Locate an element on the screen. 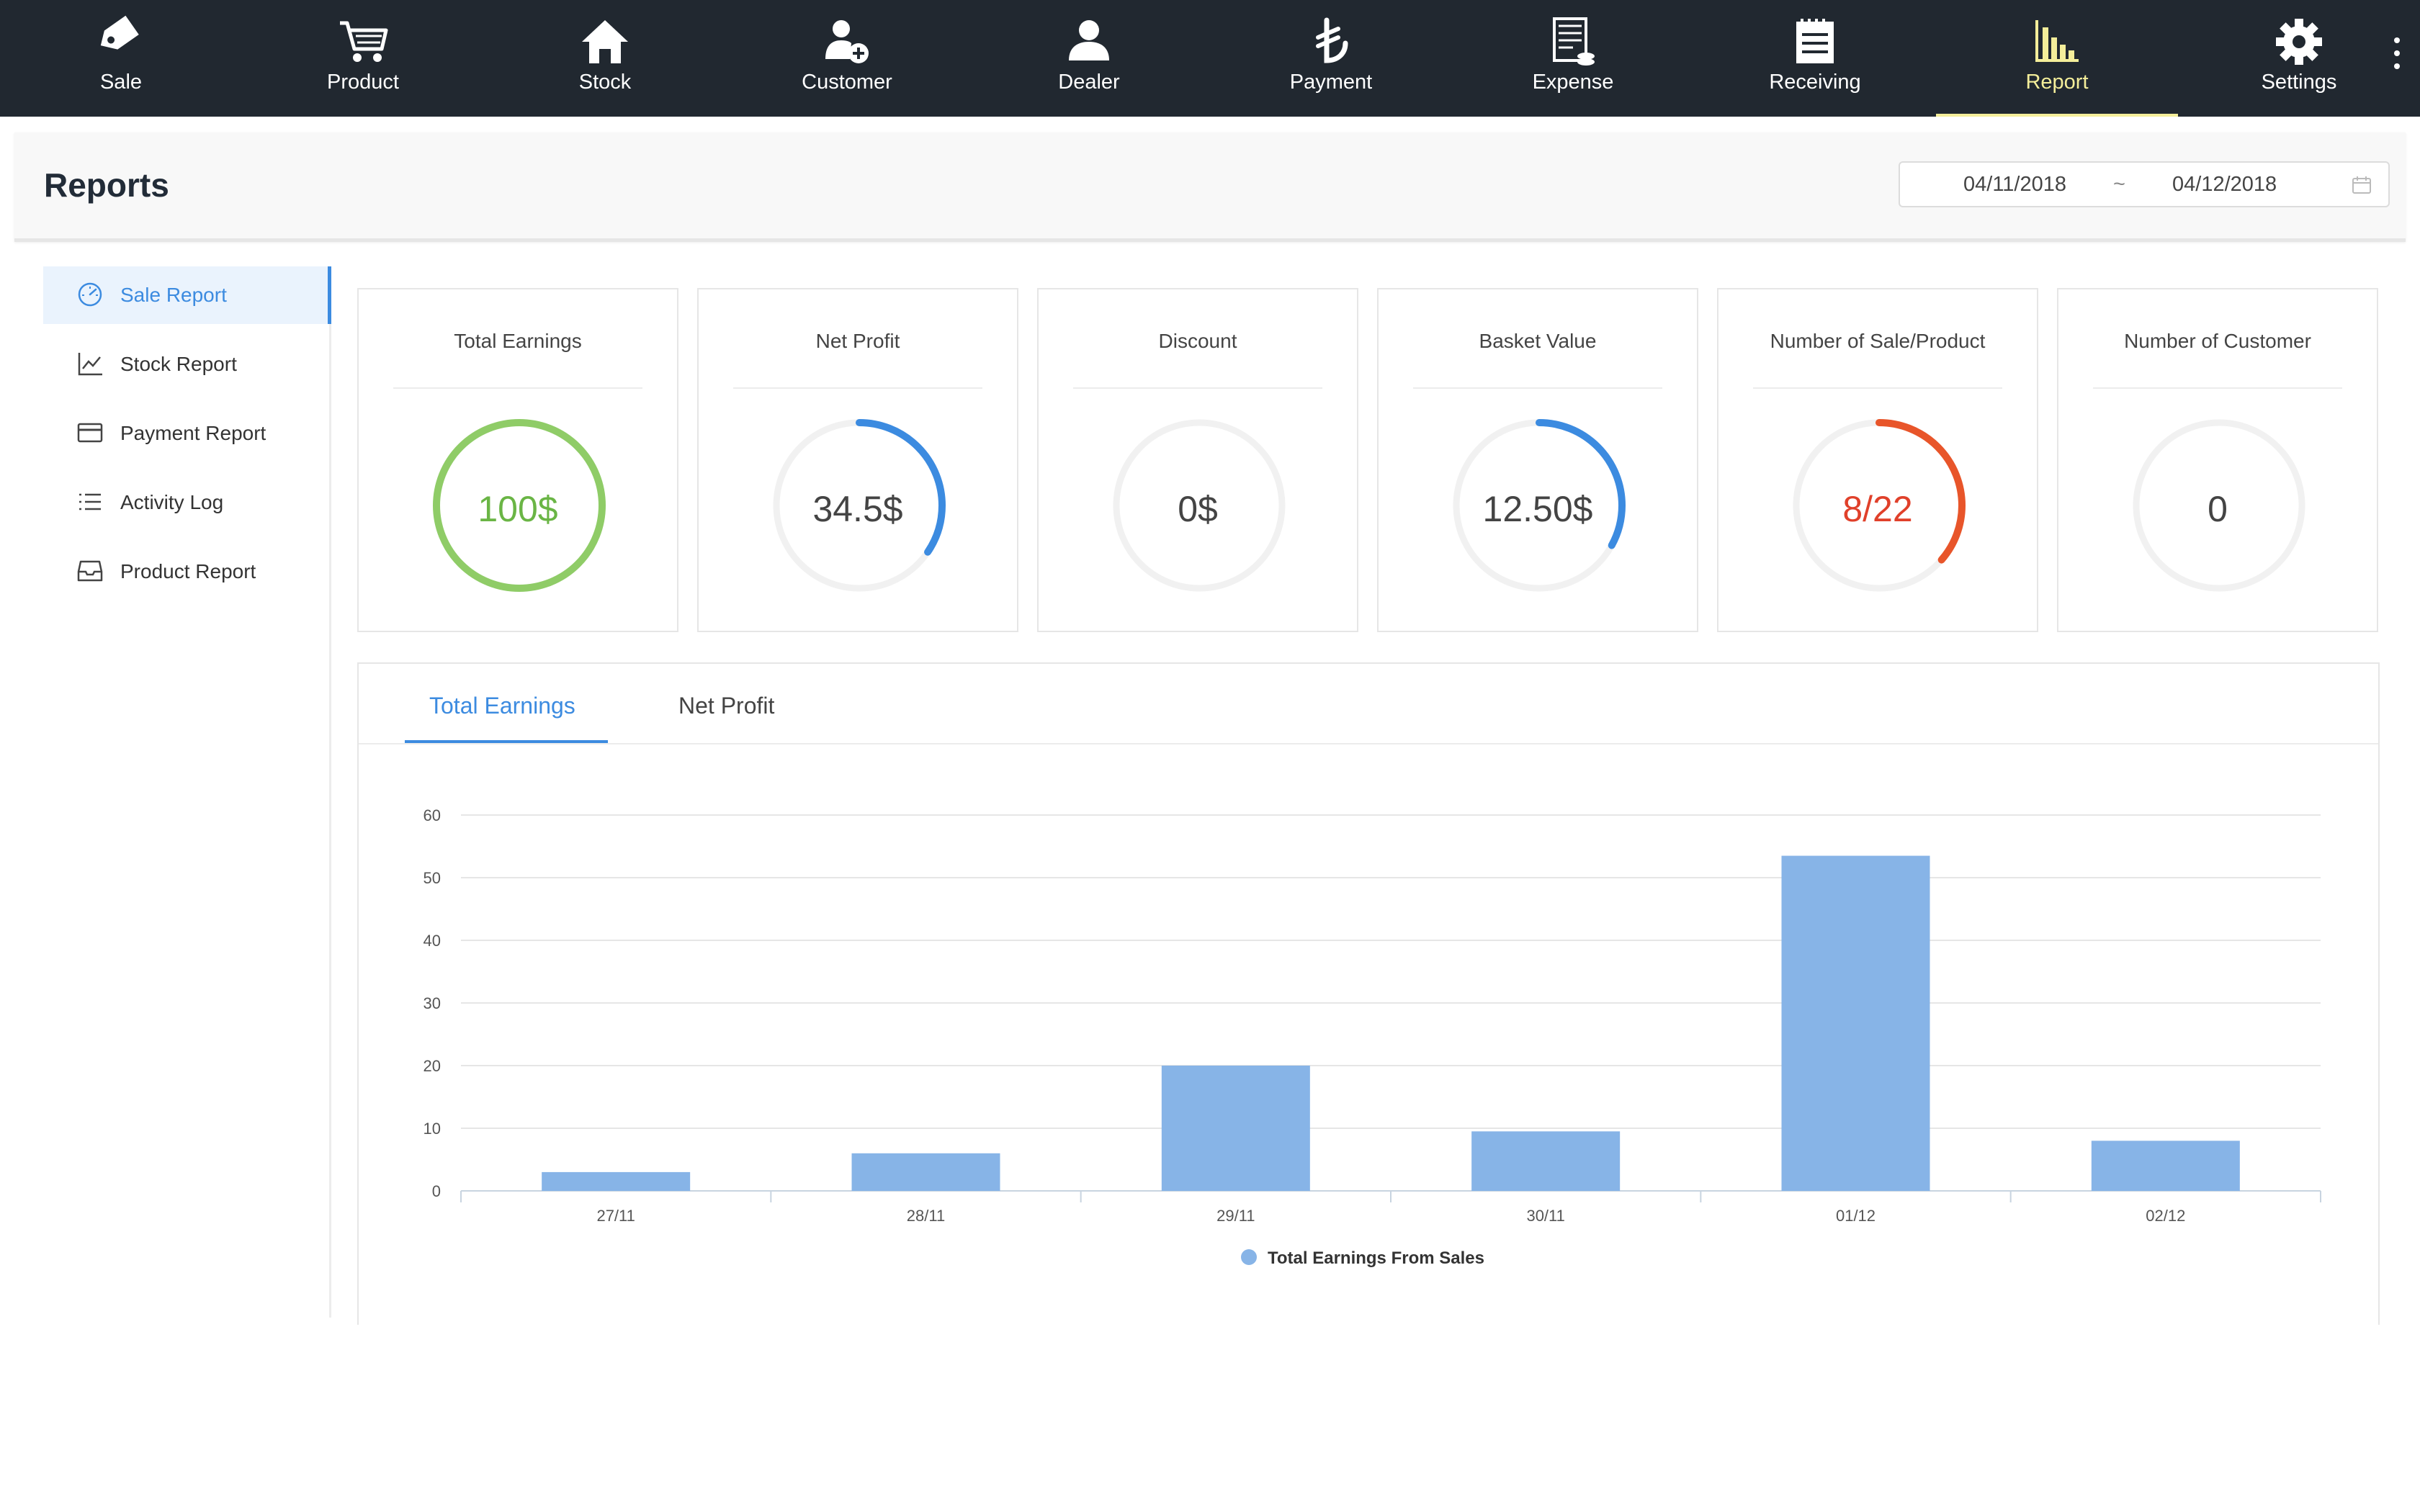 Image resolution: width=2420 pixels, height=1512 pixels. date-from: 04/11/2018 is located at coordinates (2015, 184).